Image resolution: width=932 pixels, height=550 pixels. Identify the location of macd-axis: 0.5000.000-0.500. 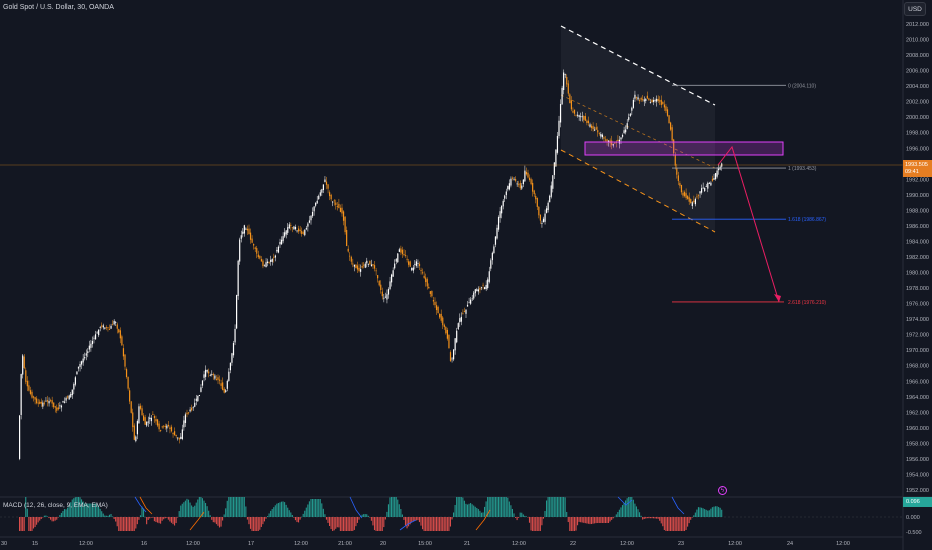
(914, 519).